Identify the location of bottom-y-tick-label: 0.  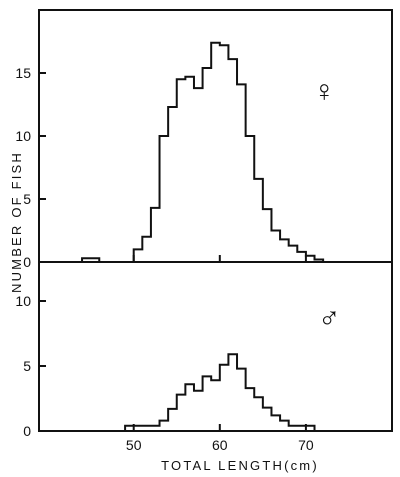
(27, 431).